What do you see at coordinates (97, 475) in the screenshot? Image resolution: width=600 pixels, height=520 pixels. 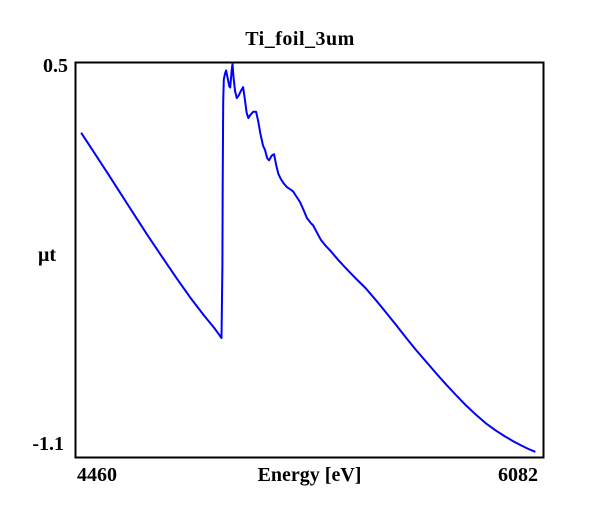 I see `x-tick-min: 4460` at bounding box center [97, 475].